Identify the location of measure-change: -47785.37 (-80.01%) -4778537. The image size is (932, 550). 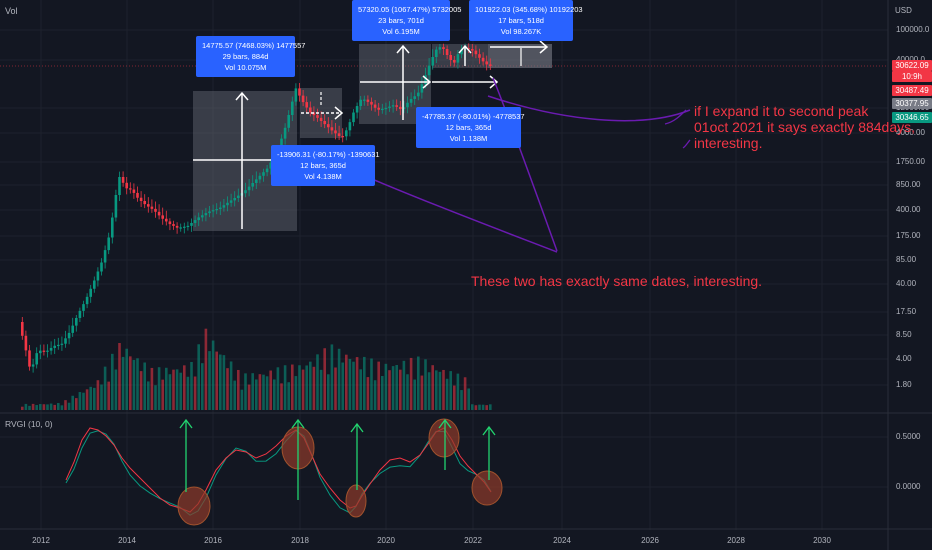
(473, 116).